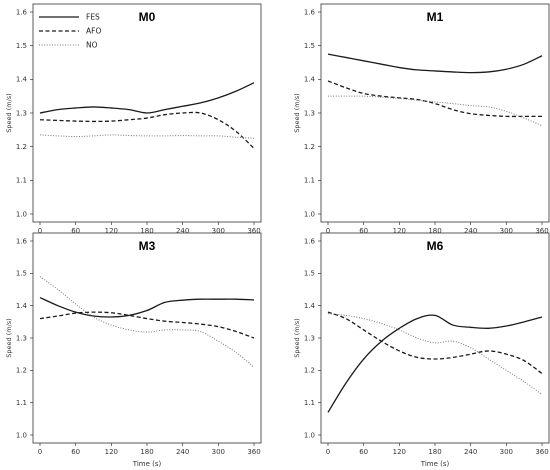 The height and width of the screenshot is (470, 550). Describe the element at coordinates (435, 246) in the screenshot. I see `panel-title: M6` at that location.